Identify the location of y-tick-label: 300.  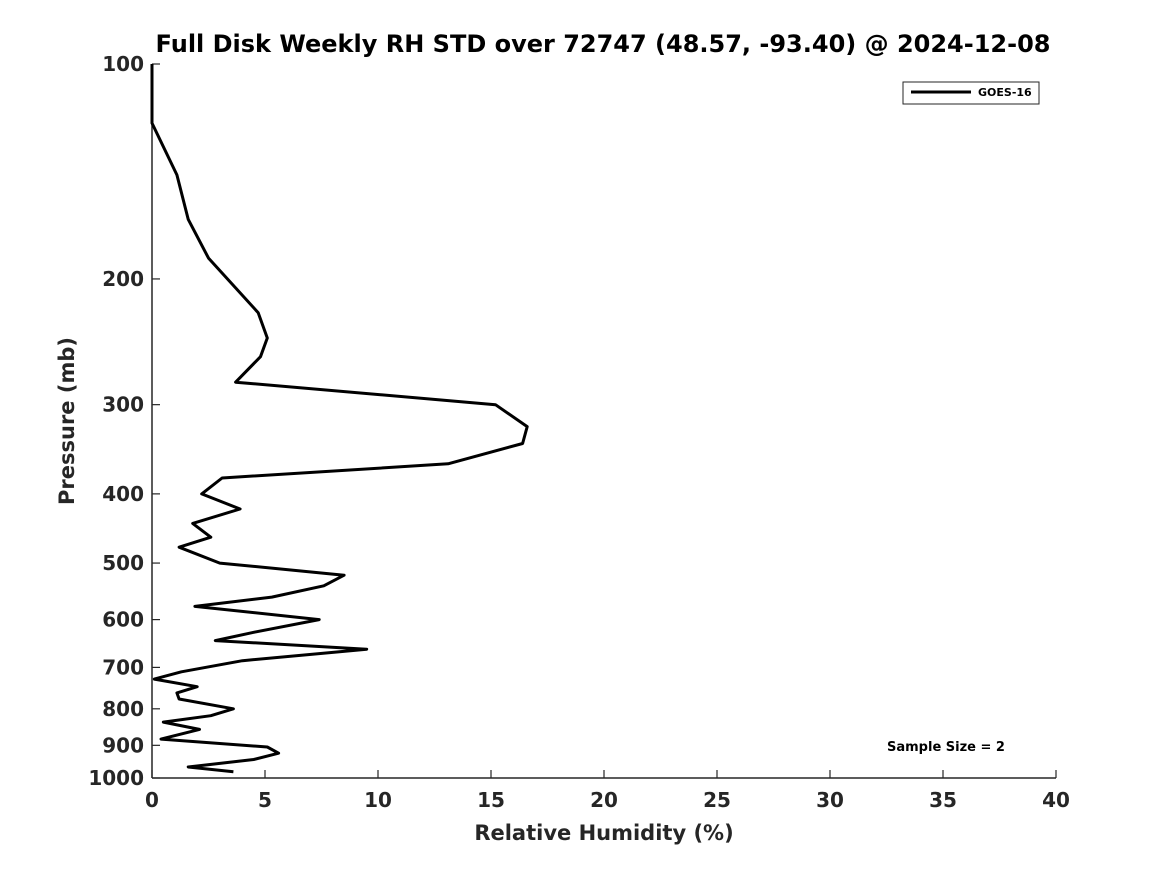
(123, 405).